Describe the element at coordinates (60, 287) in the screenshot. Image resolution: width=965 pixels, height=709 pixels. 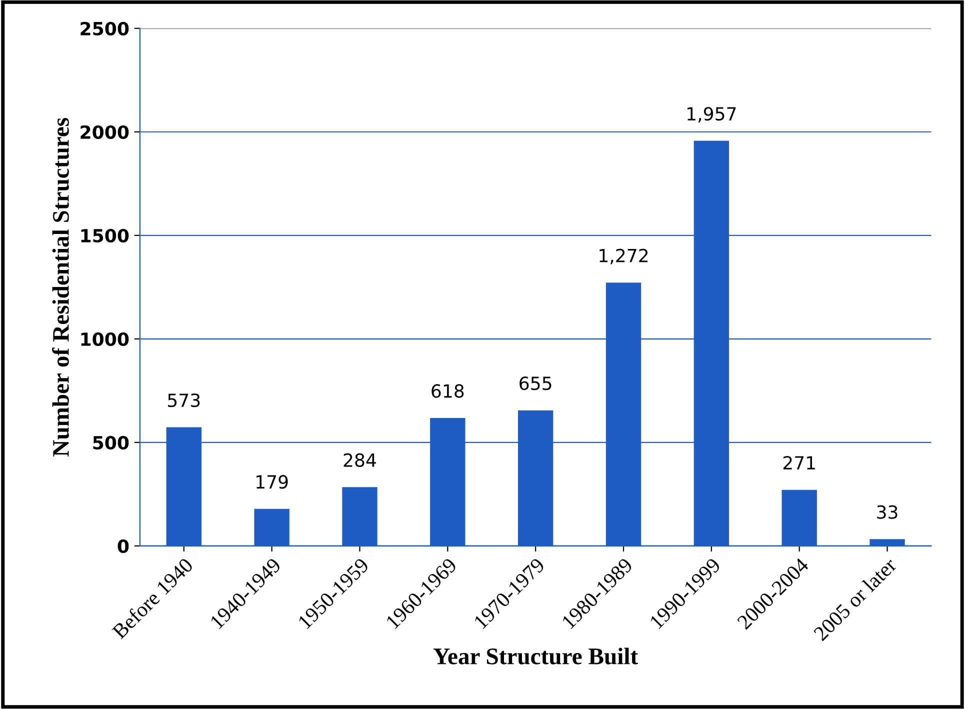
I see `y-axis-title: Number of Residential Structures` at that location.